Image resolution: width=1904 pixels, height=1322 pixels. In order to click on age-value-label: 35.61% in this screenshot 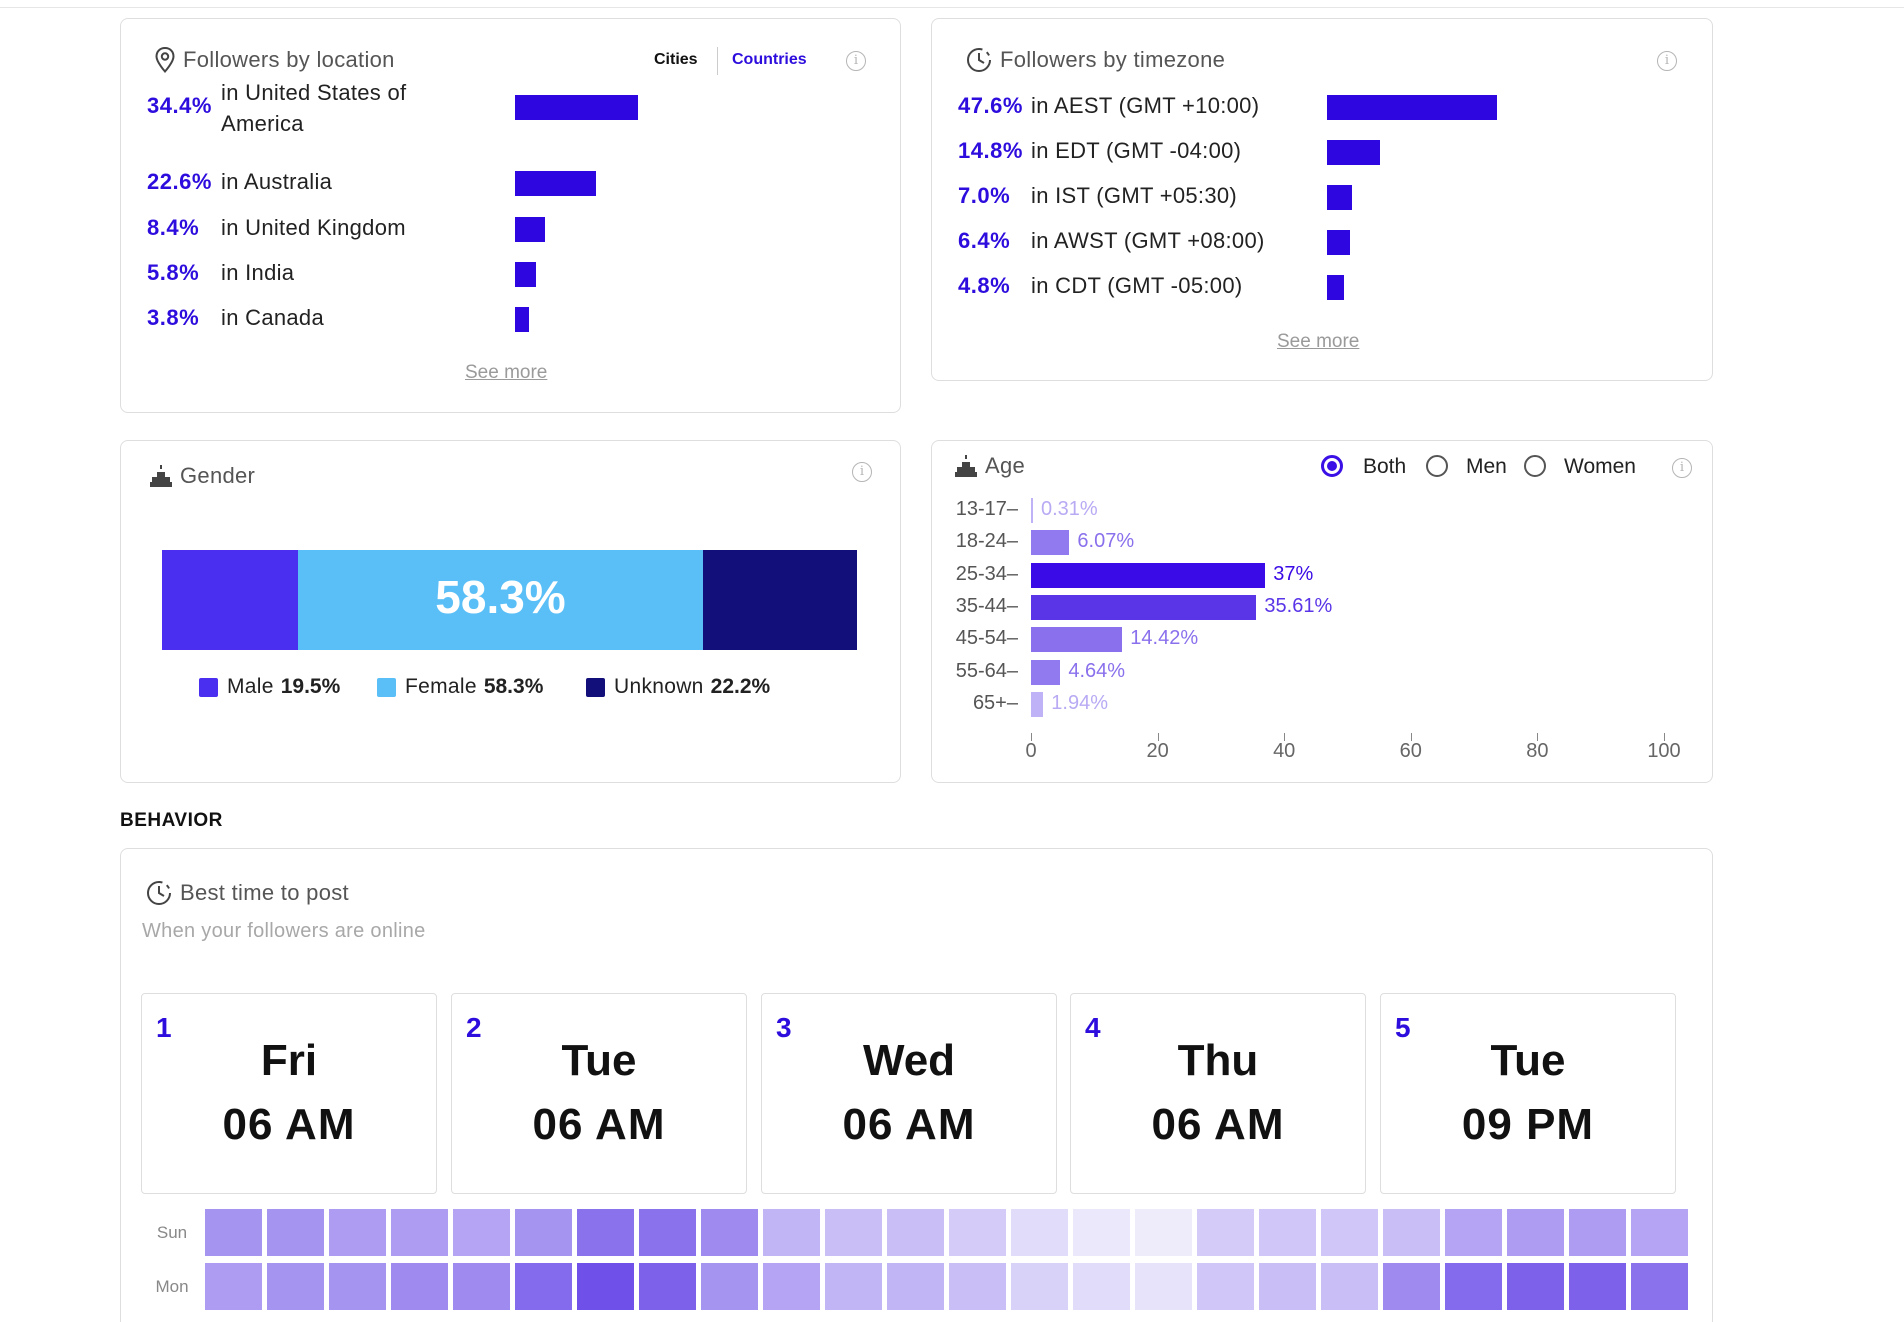, I will do `click(1298, 606)`.